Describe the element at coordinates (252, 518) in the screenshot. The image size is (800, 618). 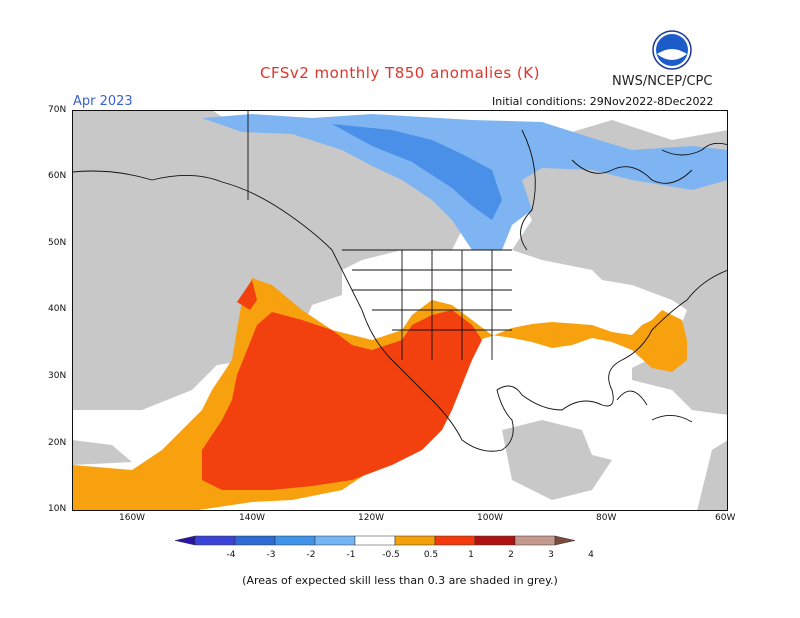
I see `lon-label-140w: 140W` at that location.